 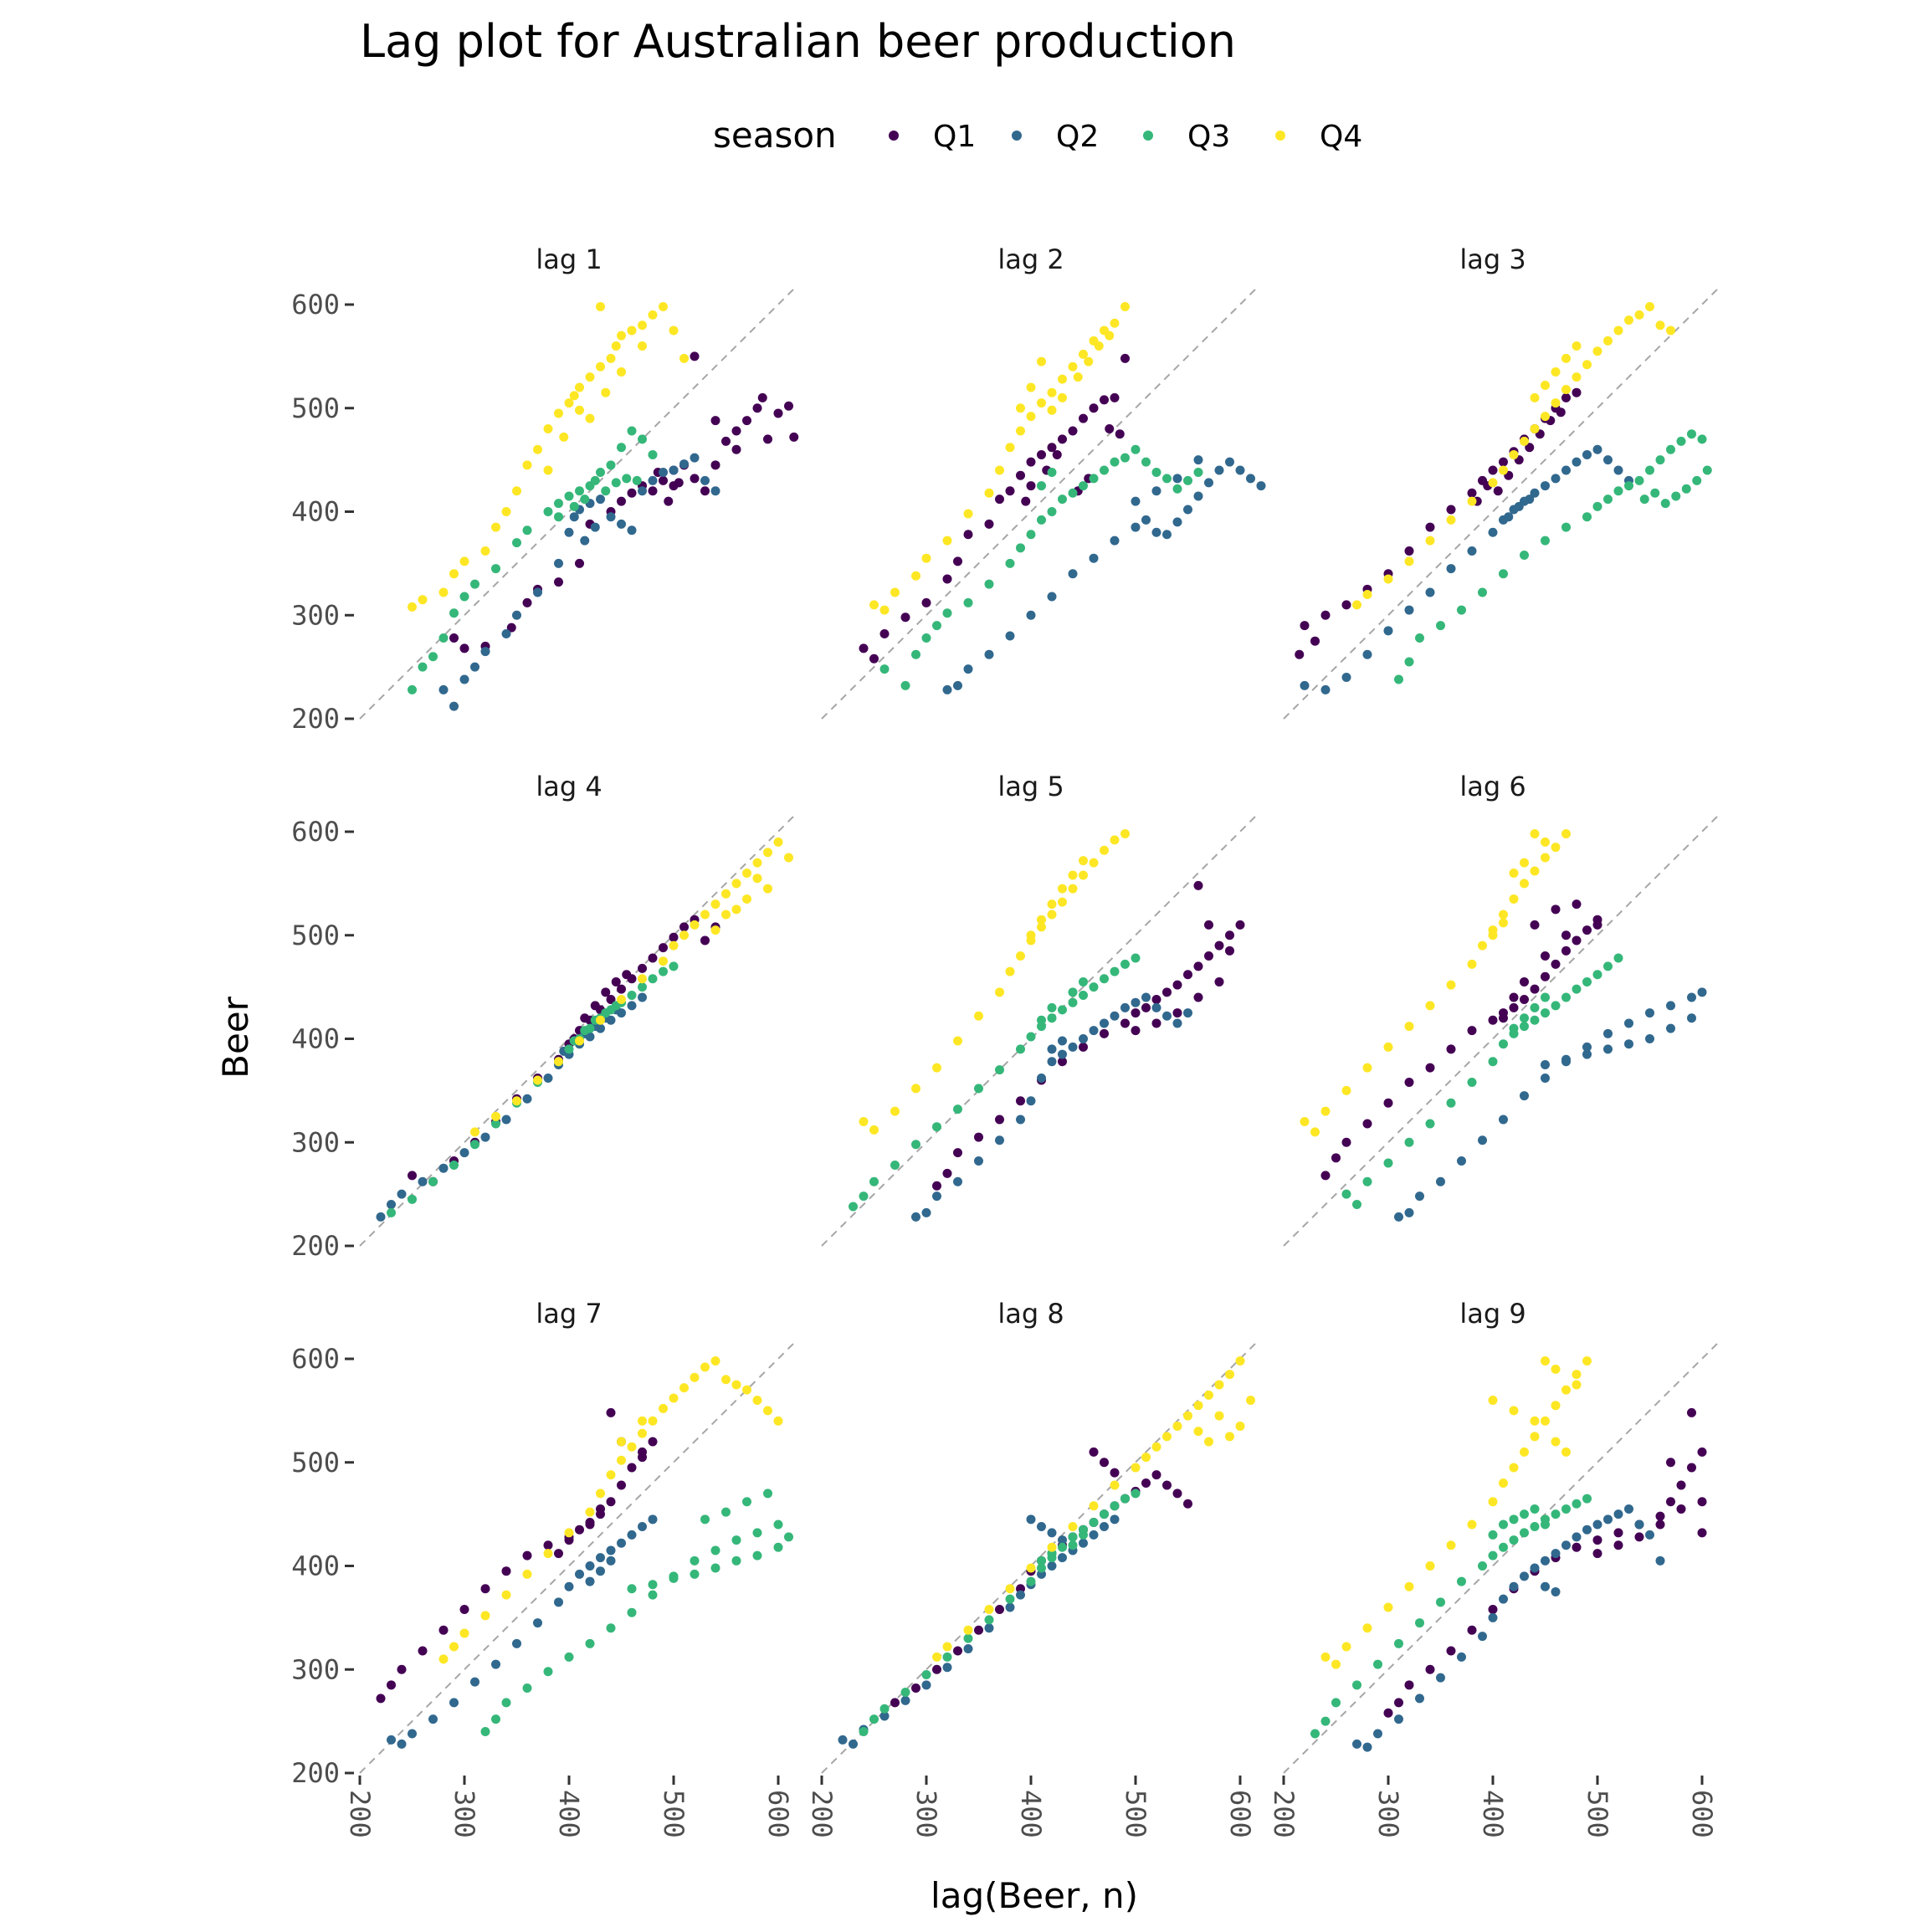 What do you see at coordinates (1043, 481) in the screenshot?
I see `panel-lag-2: lag 2` at bounding box center [1043, 481].